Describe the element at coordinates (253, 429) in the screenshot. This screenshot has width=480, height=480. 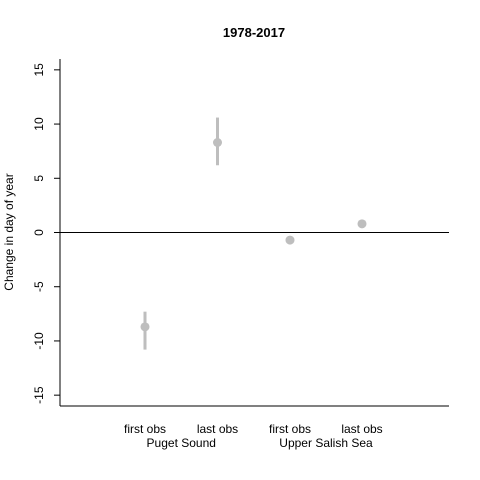
I see `x-tick-labels: first obs last obs first obs last obs` at that location.